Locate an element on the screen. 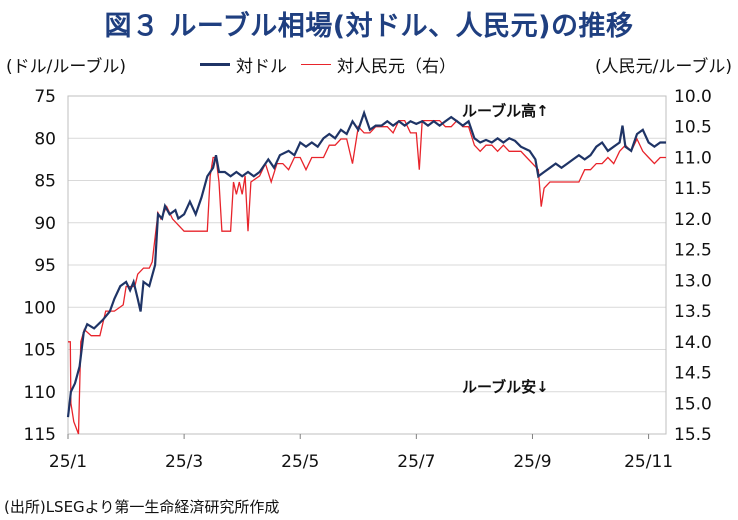  left-tick-label-3: 90 is located at coordinates (45, 224).